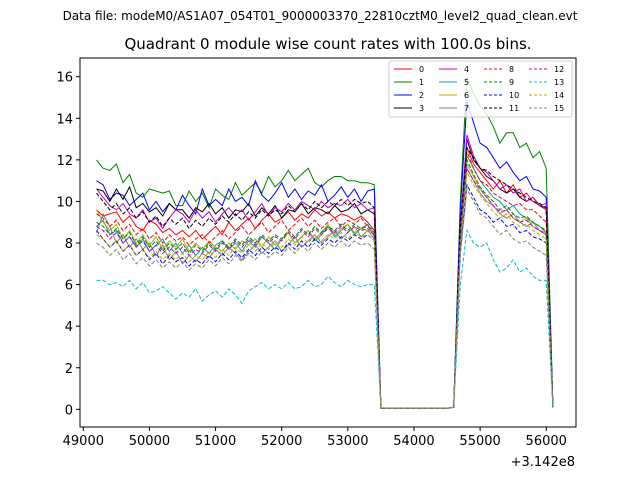 The height and width of the screenshot is (480, 640). What do you see at coordinates (347, 441) in the screenshot?
I see `x-tick-label: 53000` at bounding box center [347, 441].